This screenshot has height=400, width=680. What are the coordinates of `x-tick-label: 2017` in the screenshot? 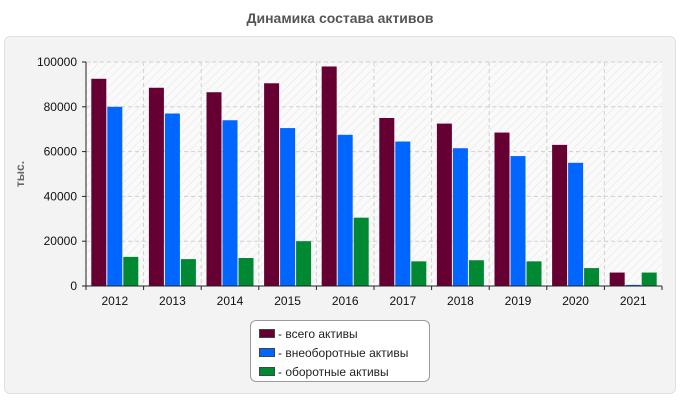 It's located at (402, 301).